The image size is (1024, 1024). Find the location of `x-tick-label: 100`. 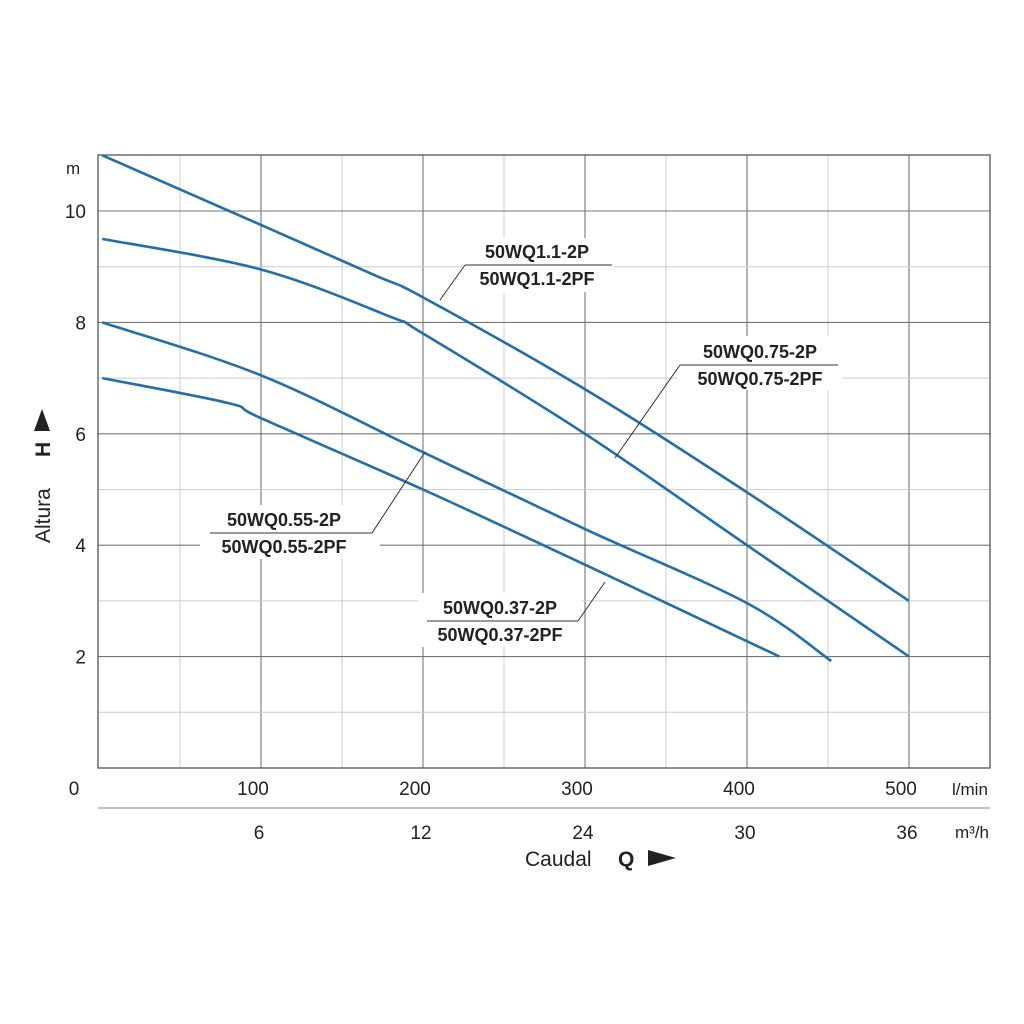

x-tick-label: 100 is located at coordinates (253, 789).